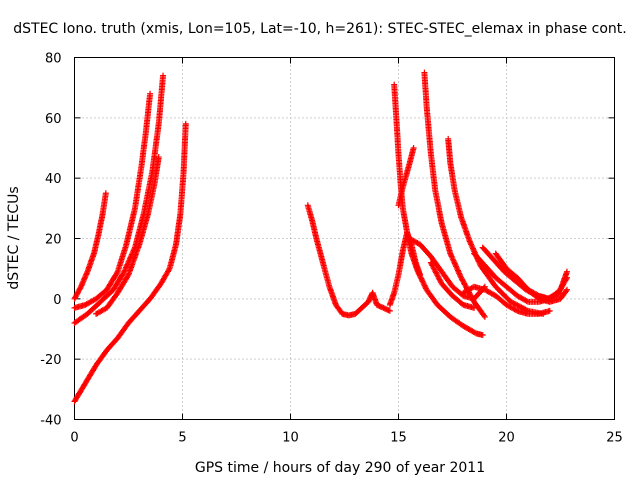  I want to click on y-tick-label: 0, so click(57, 300).